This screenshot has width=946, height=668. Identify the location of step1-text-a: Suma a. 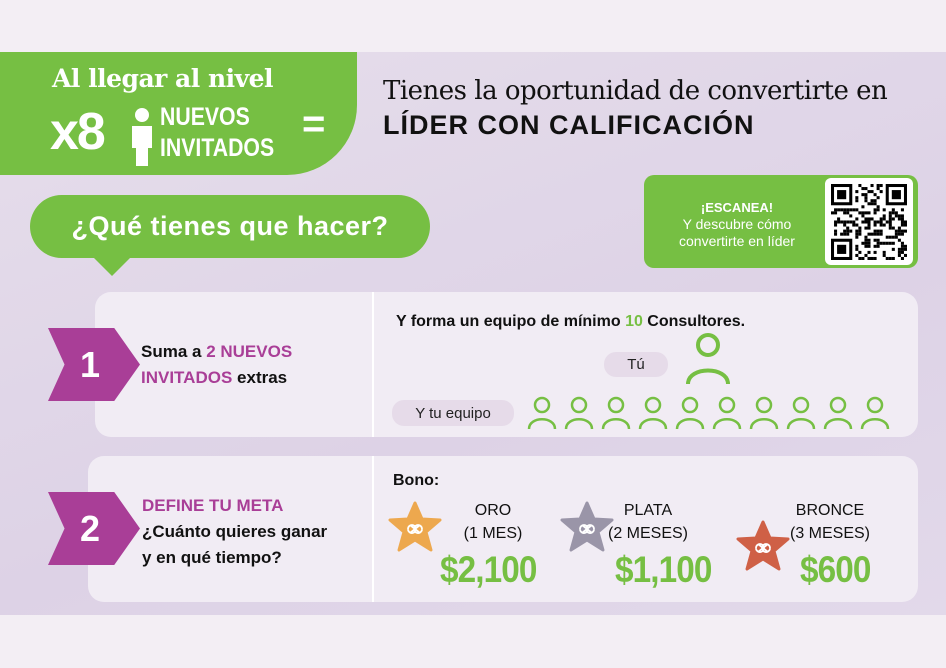
(174, 351).